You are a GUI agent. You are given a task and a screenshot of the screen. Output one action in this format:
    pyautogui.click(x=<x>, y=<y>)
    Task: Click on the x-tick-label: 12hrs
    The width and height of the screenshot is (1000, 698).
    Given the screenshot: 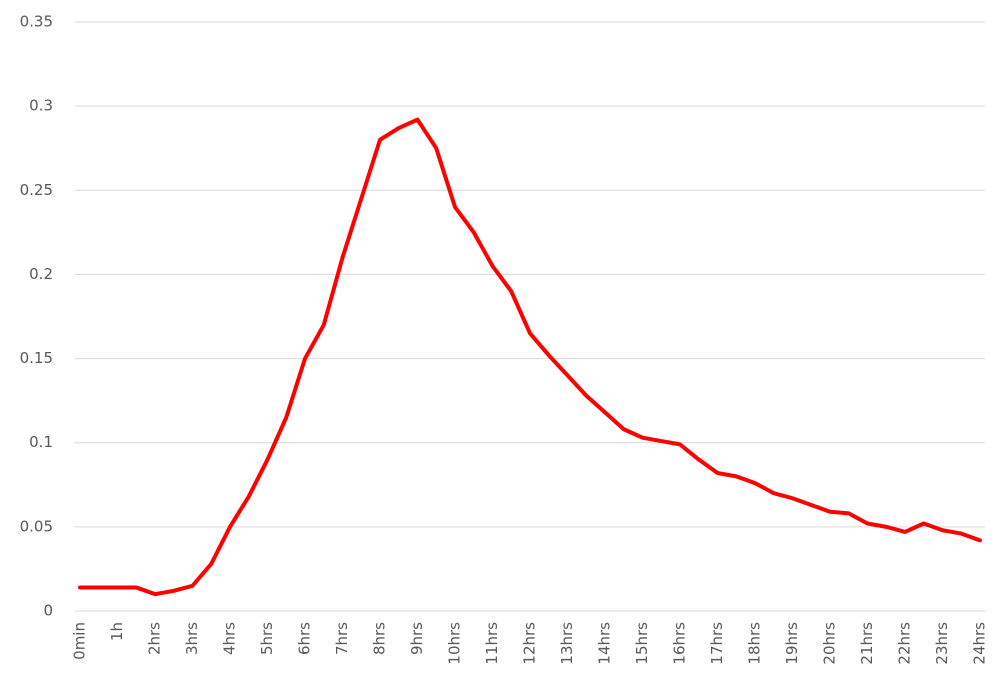 What is the action you would take?
    pyautogui.click(x=530, y=643)
    